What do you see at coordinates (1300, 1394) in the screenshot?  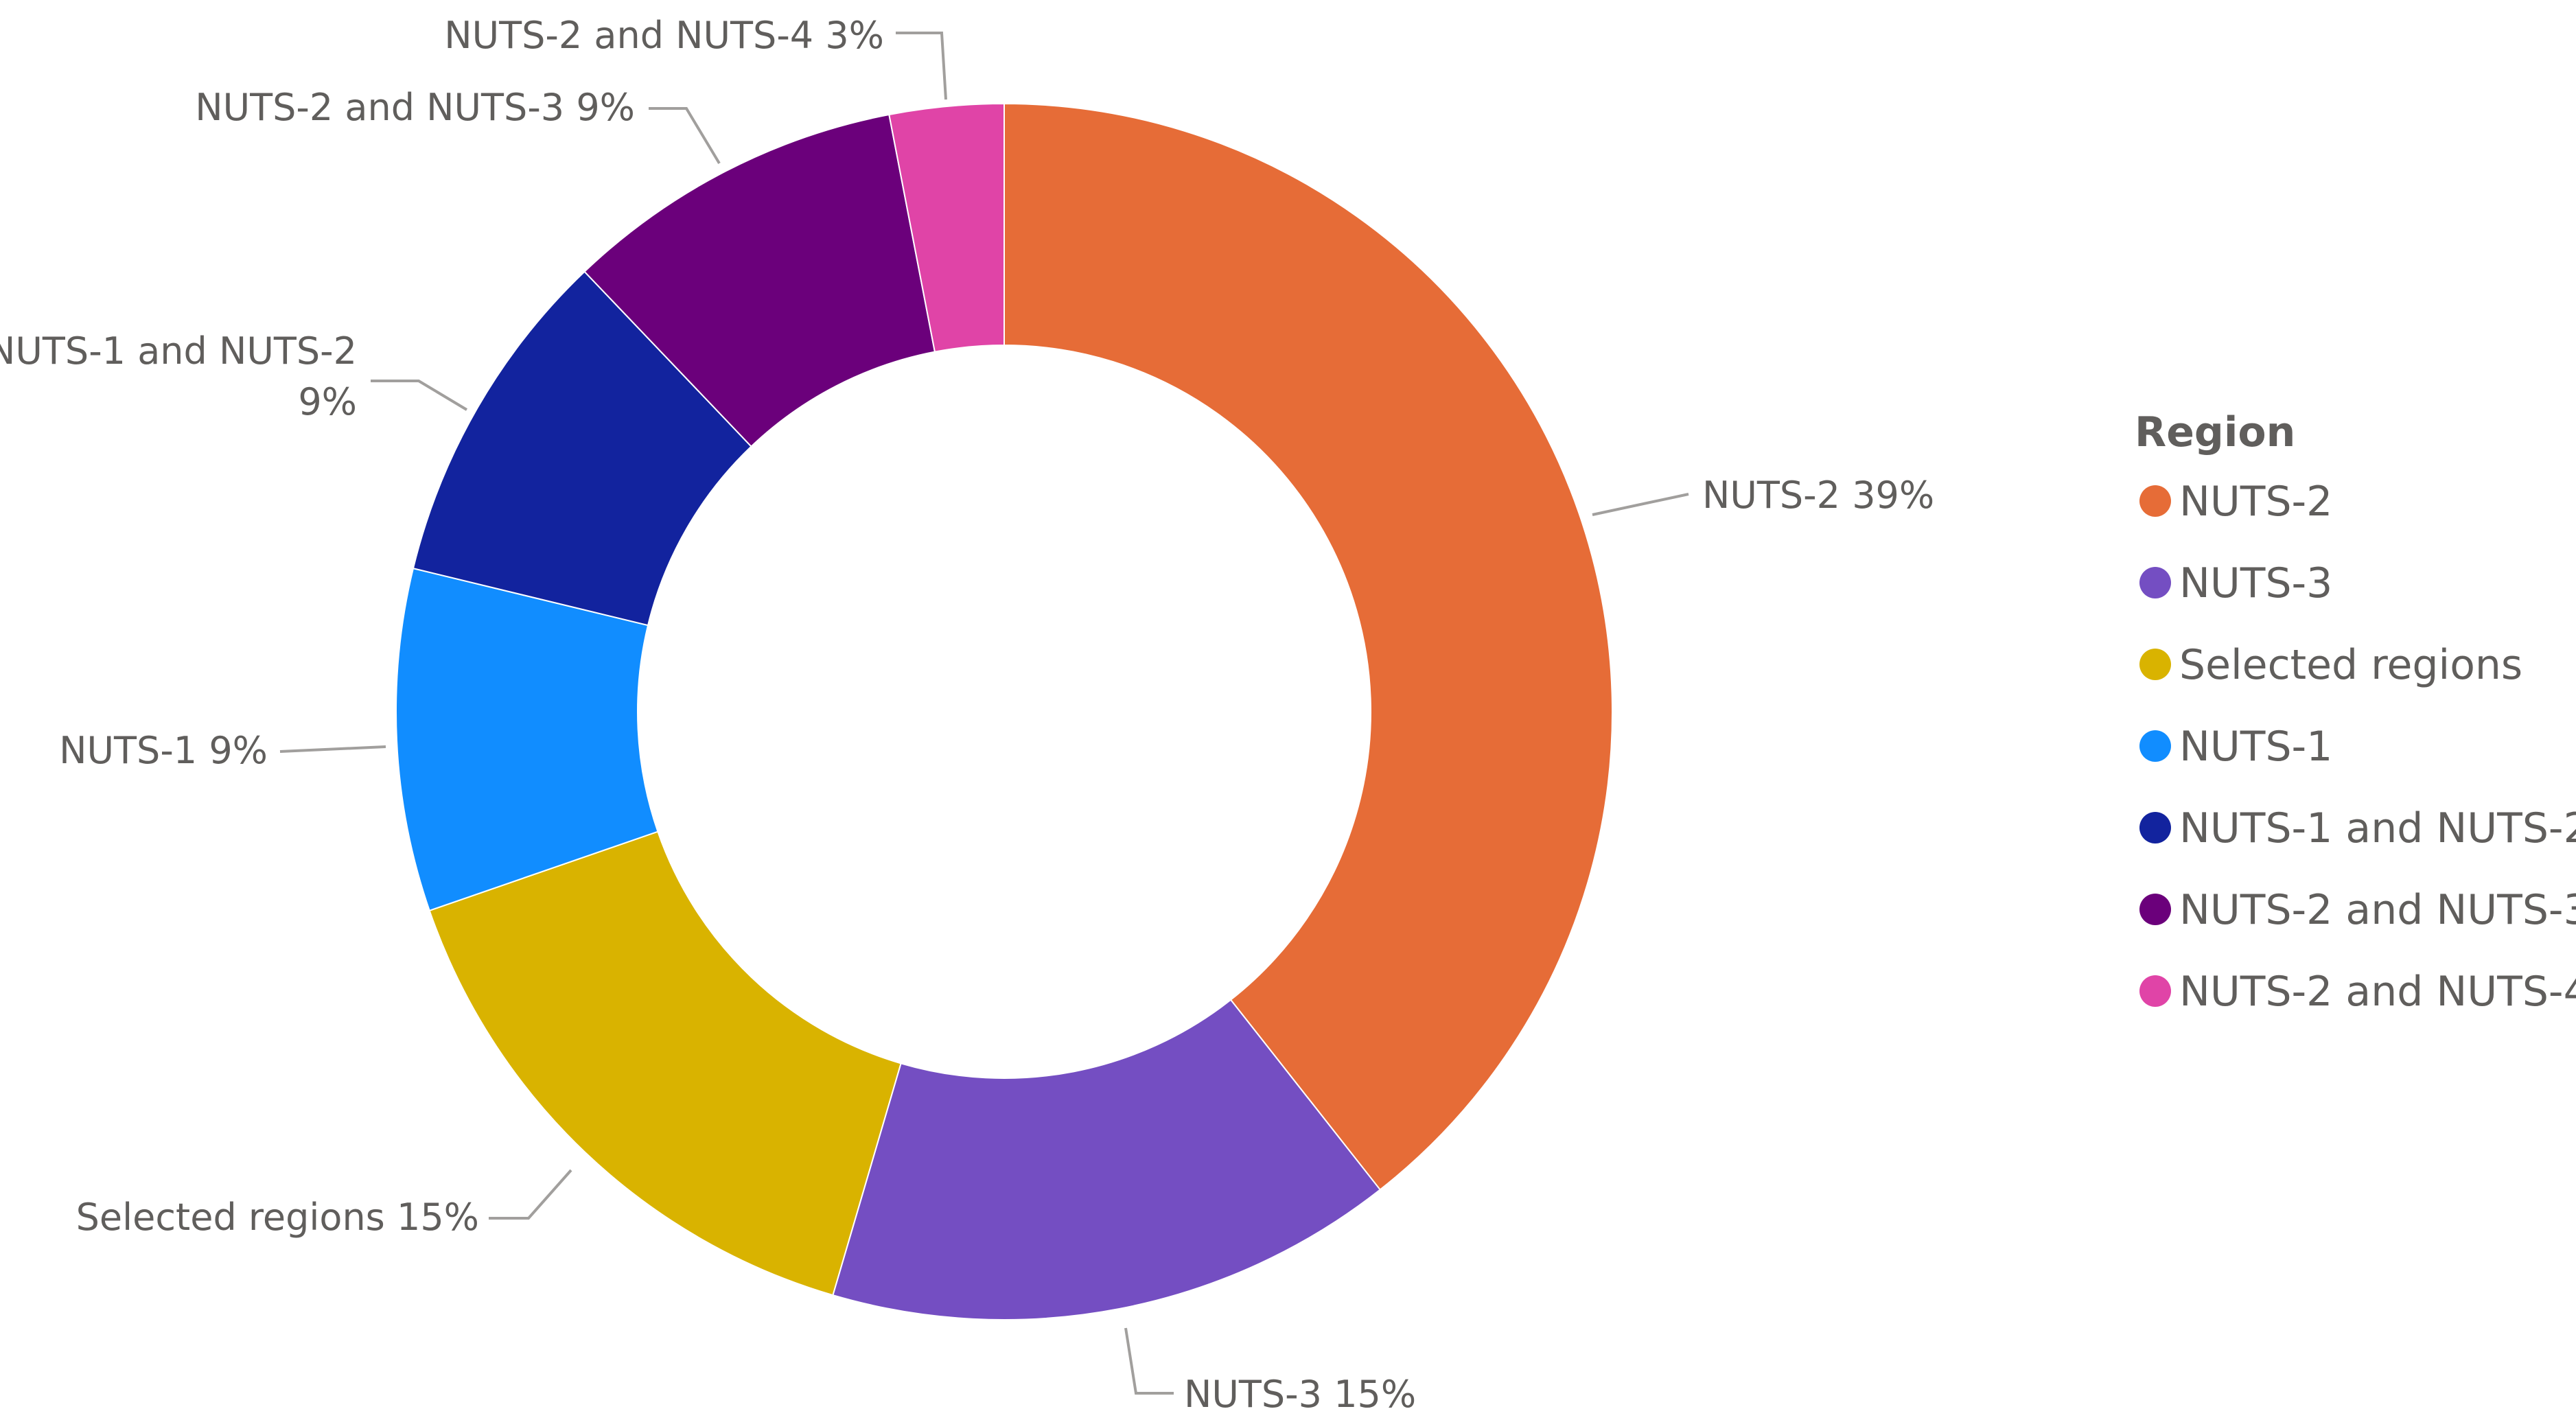 I see `data-label: NUTS-3 15%` at bounding box center [1300, 1394].